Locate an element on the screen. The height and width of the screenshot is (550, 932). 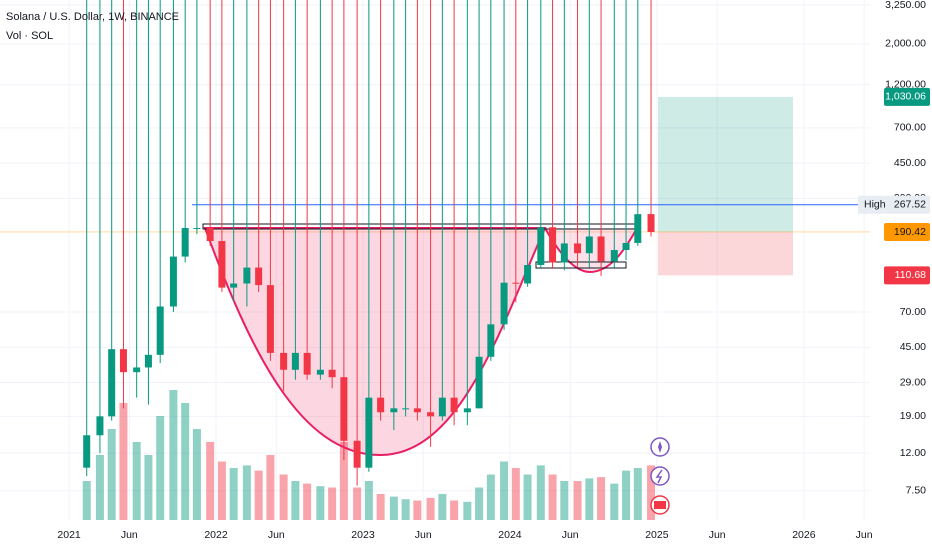
high-tag is located at coordinates (871, 204).